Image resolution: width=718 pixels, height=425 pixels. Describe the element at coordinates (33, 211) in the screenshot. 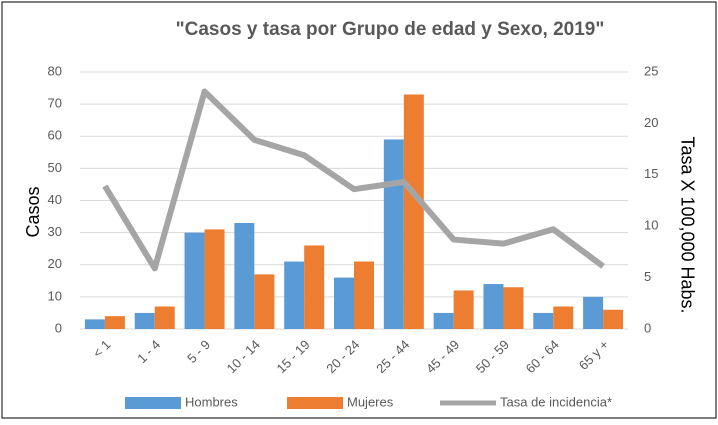

I see `y-axis-title: Casos` at that location.